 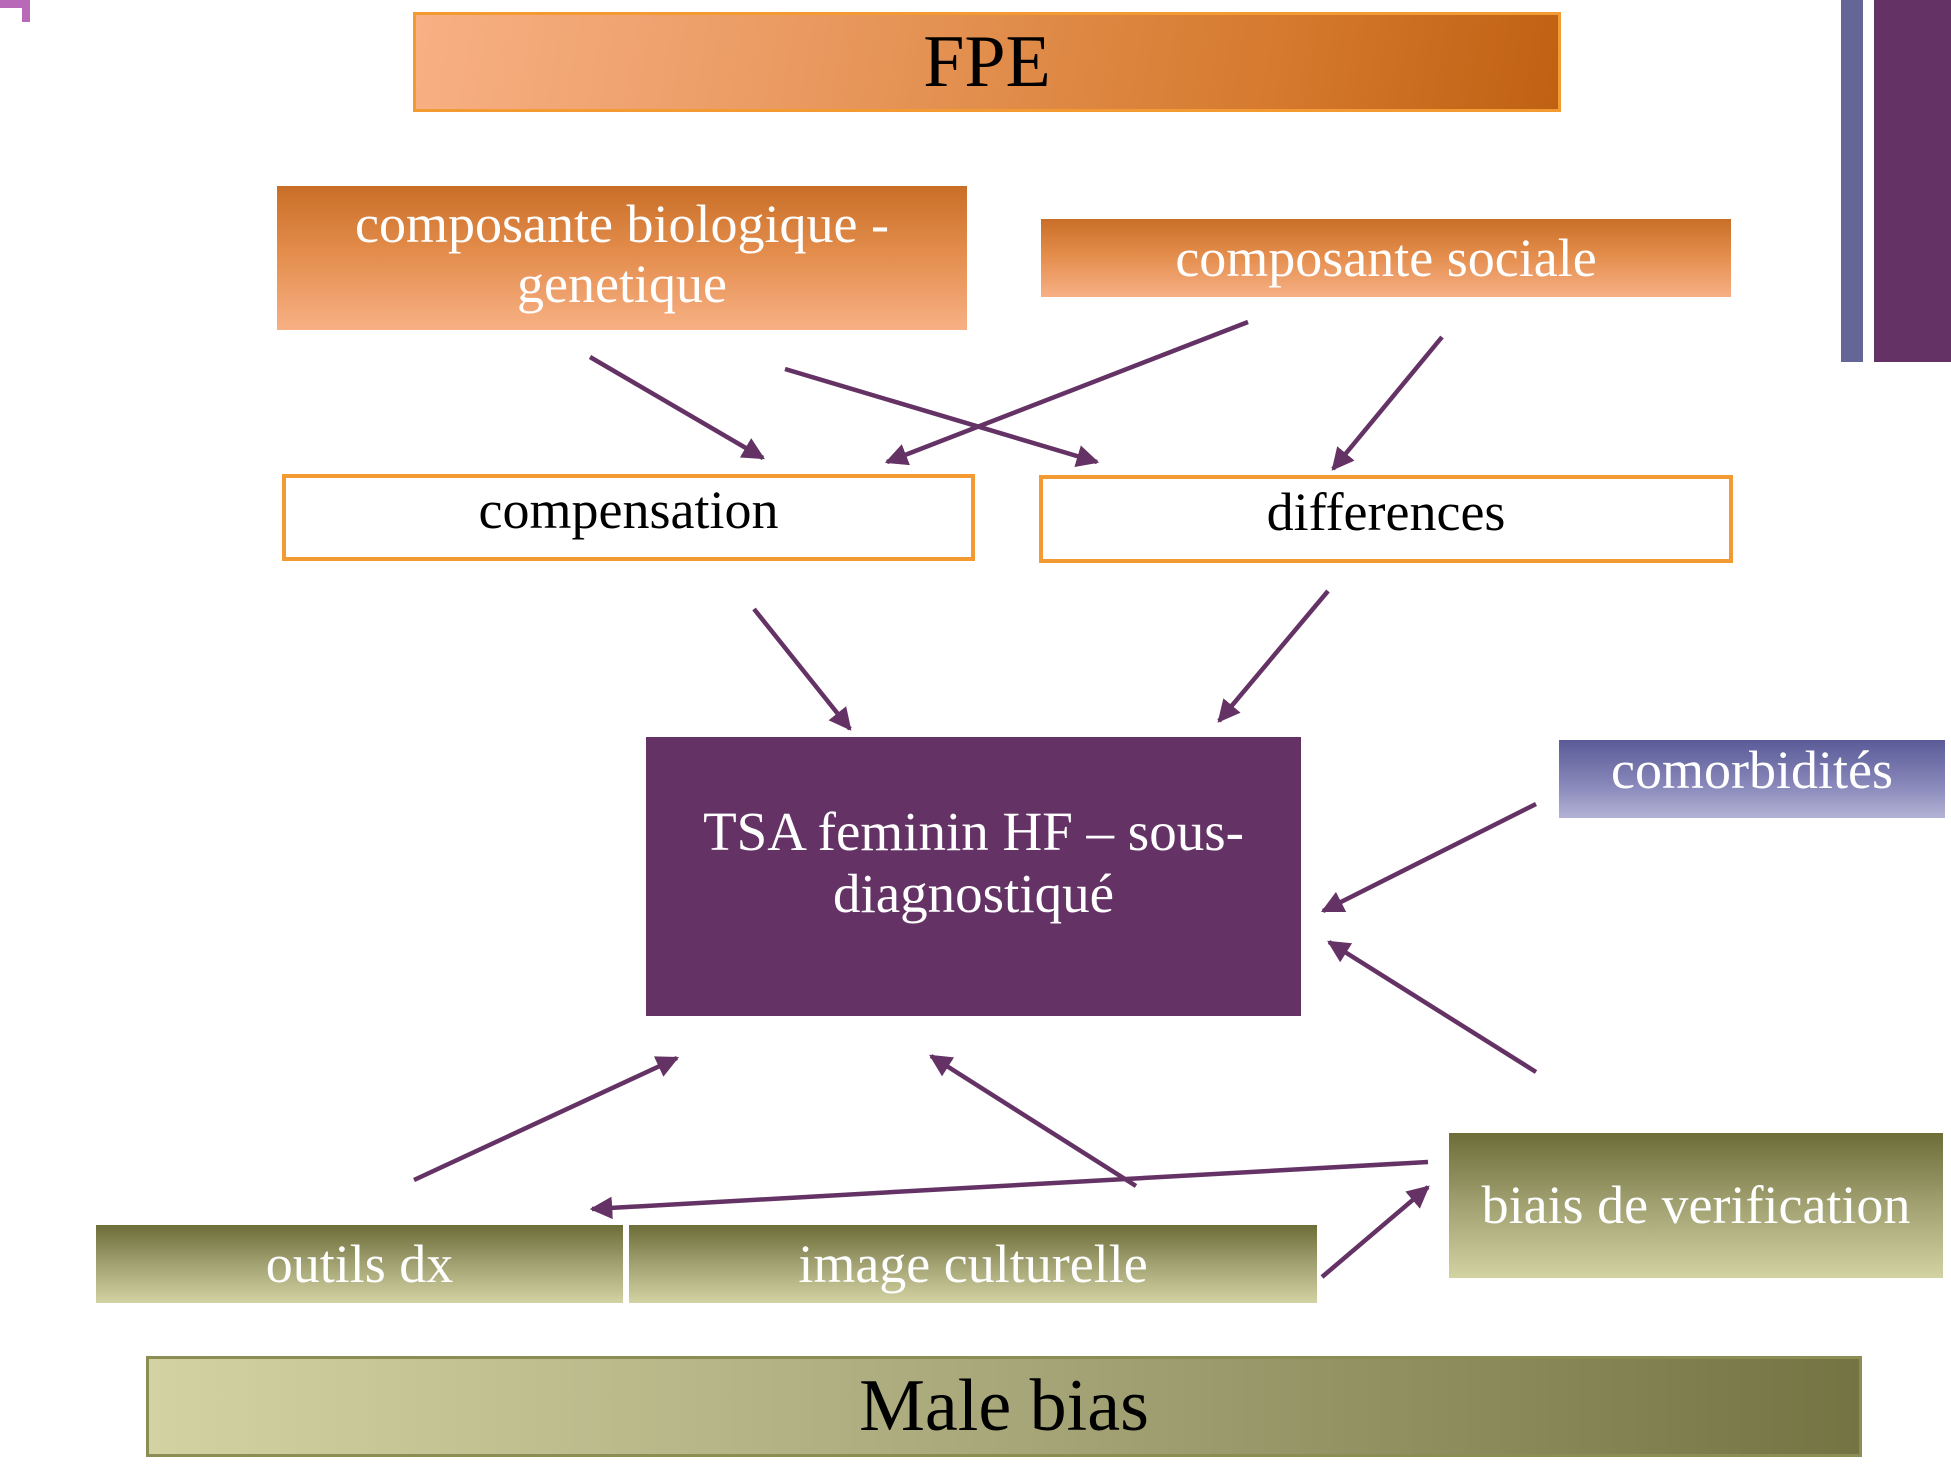 What do you see at coordinates (973, 1264) in the screenshot?
I see `node-cultural-image: image culturelle` at bounding box center [973, 1264].